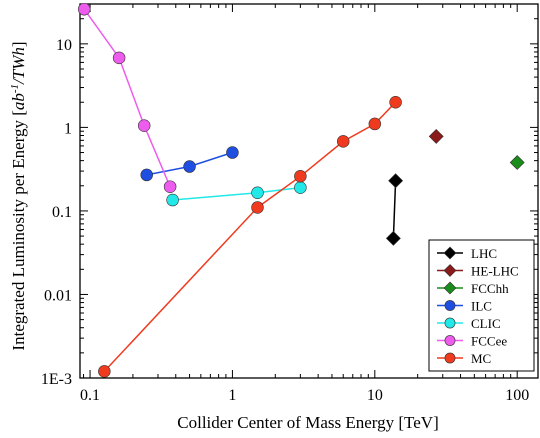 The height and width of the screenshot is (438, 540). Describe the element at coordinates (450, 323) in the screenshot. I see `legend-marker-clic` at that location.